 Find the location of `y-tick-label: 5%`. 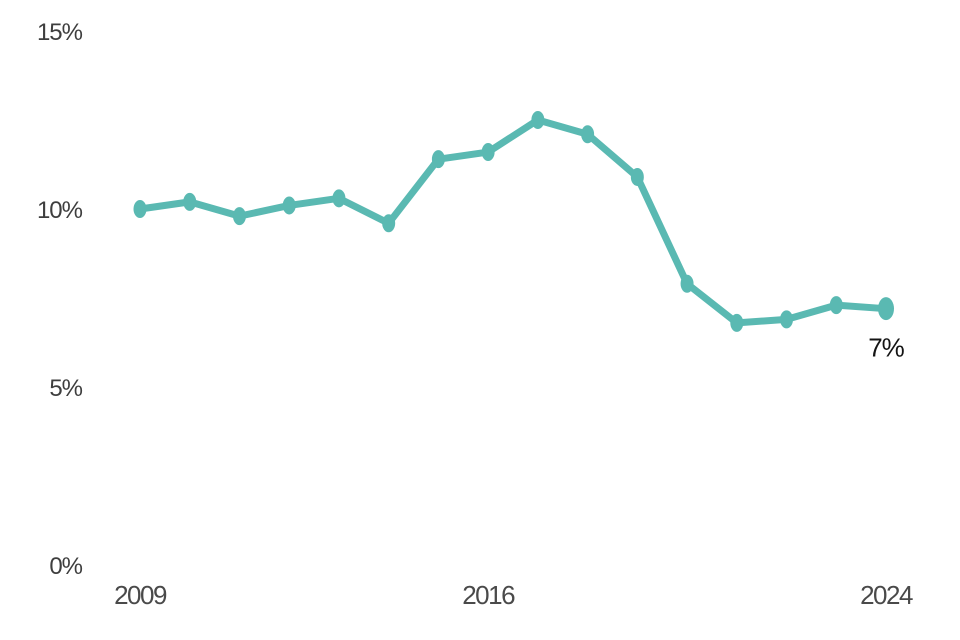

y-tick-label: 5% is located at coordinates (65, 388).